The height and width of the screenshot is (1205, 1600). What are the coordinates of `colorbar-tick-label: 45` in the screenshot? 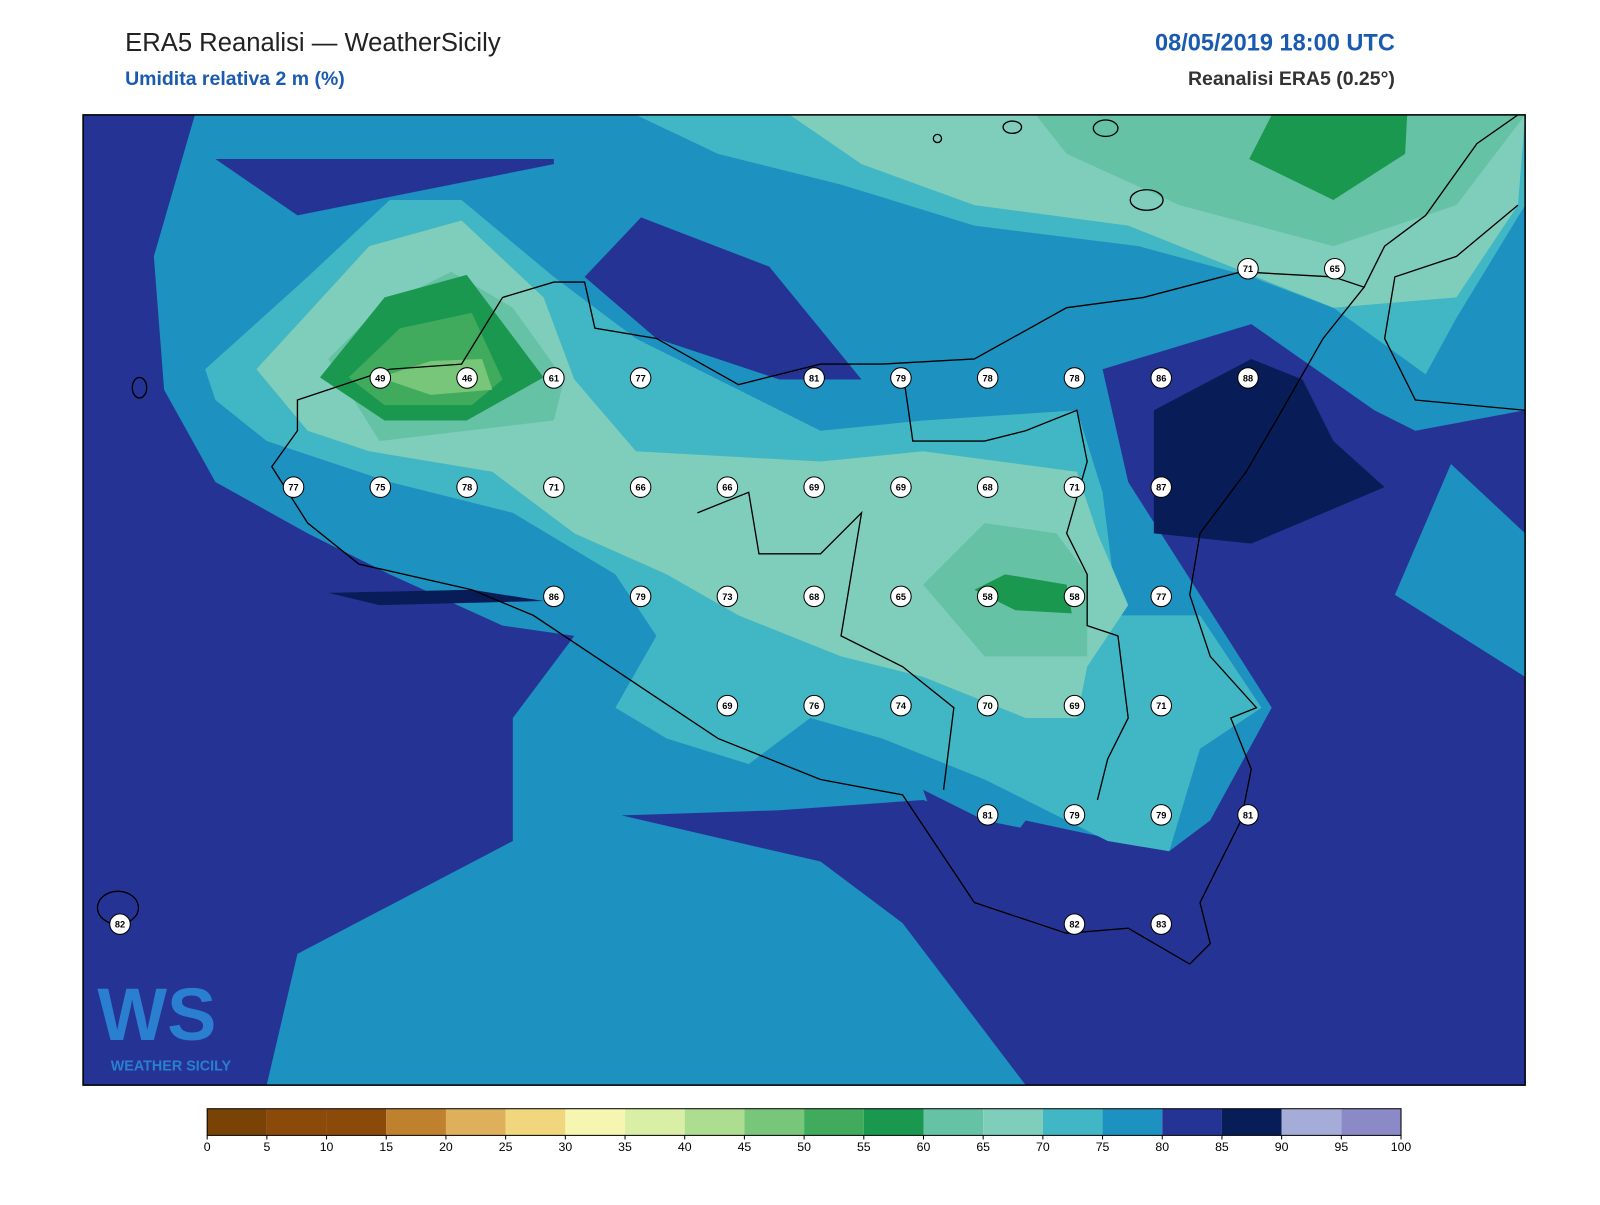 It's located at (745, 1147).